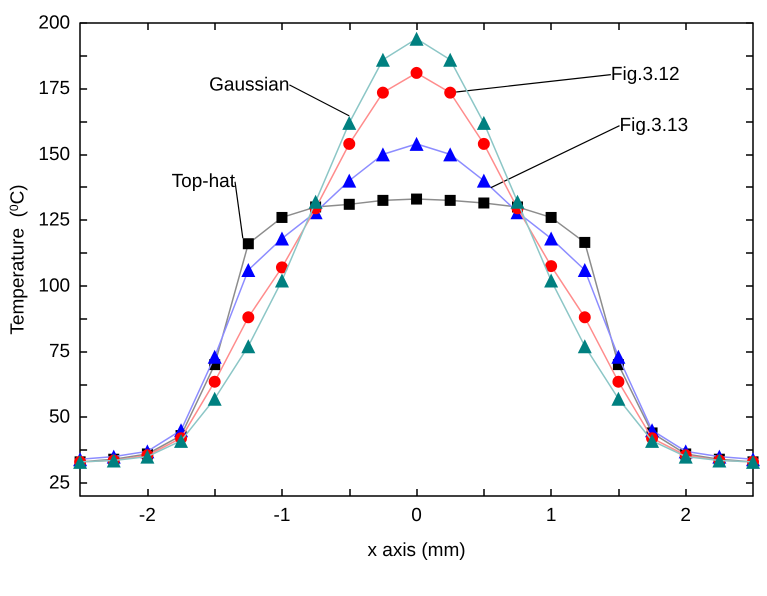 The height and width of the screenshot is (596, 767). Describe the element at coordinates (204, 181) in the screenshot. I see `text: Top-hat` at that location.